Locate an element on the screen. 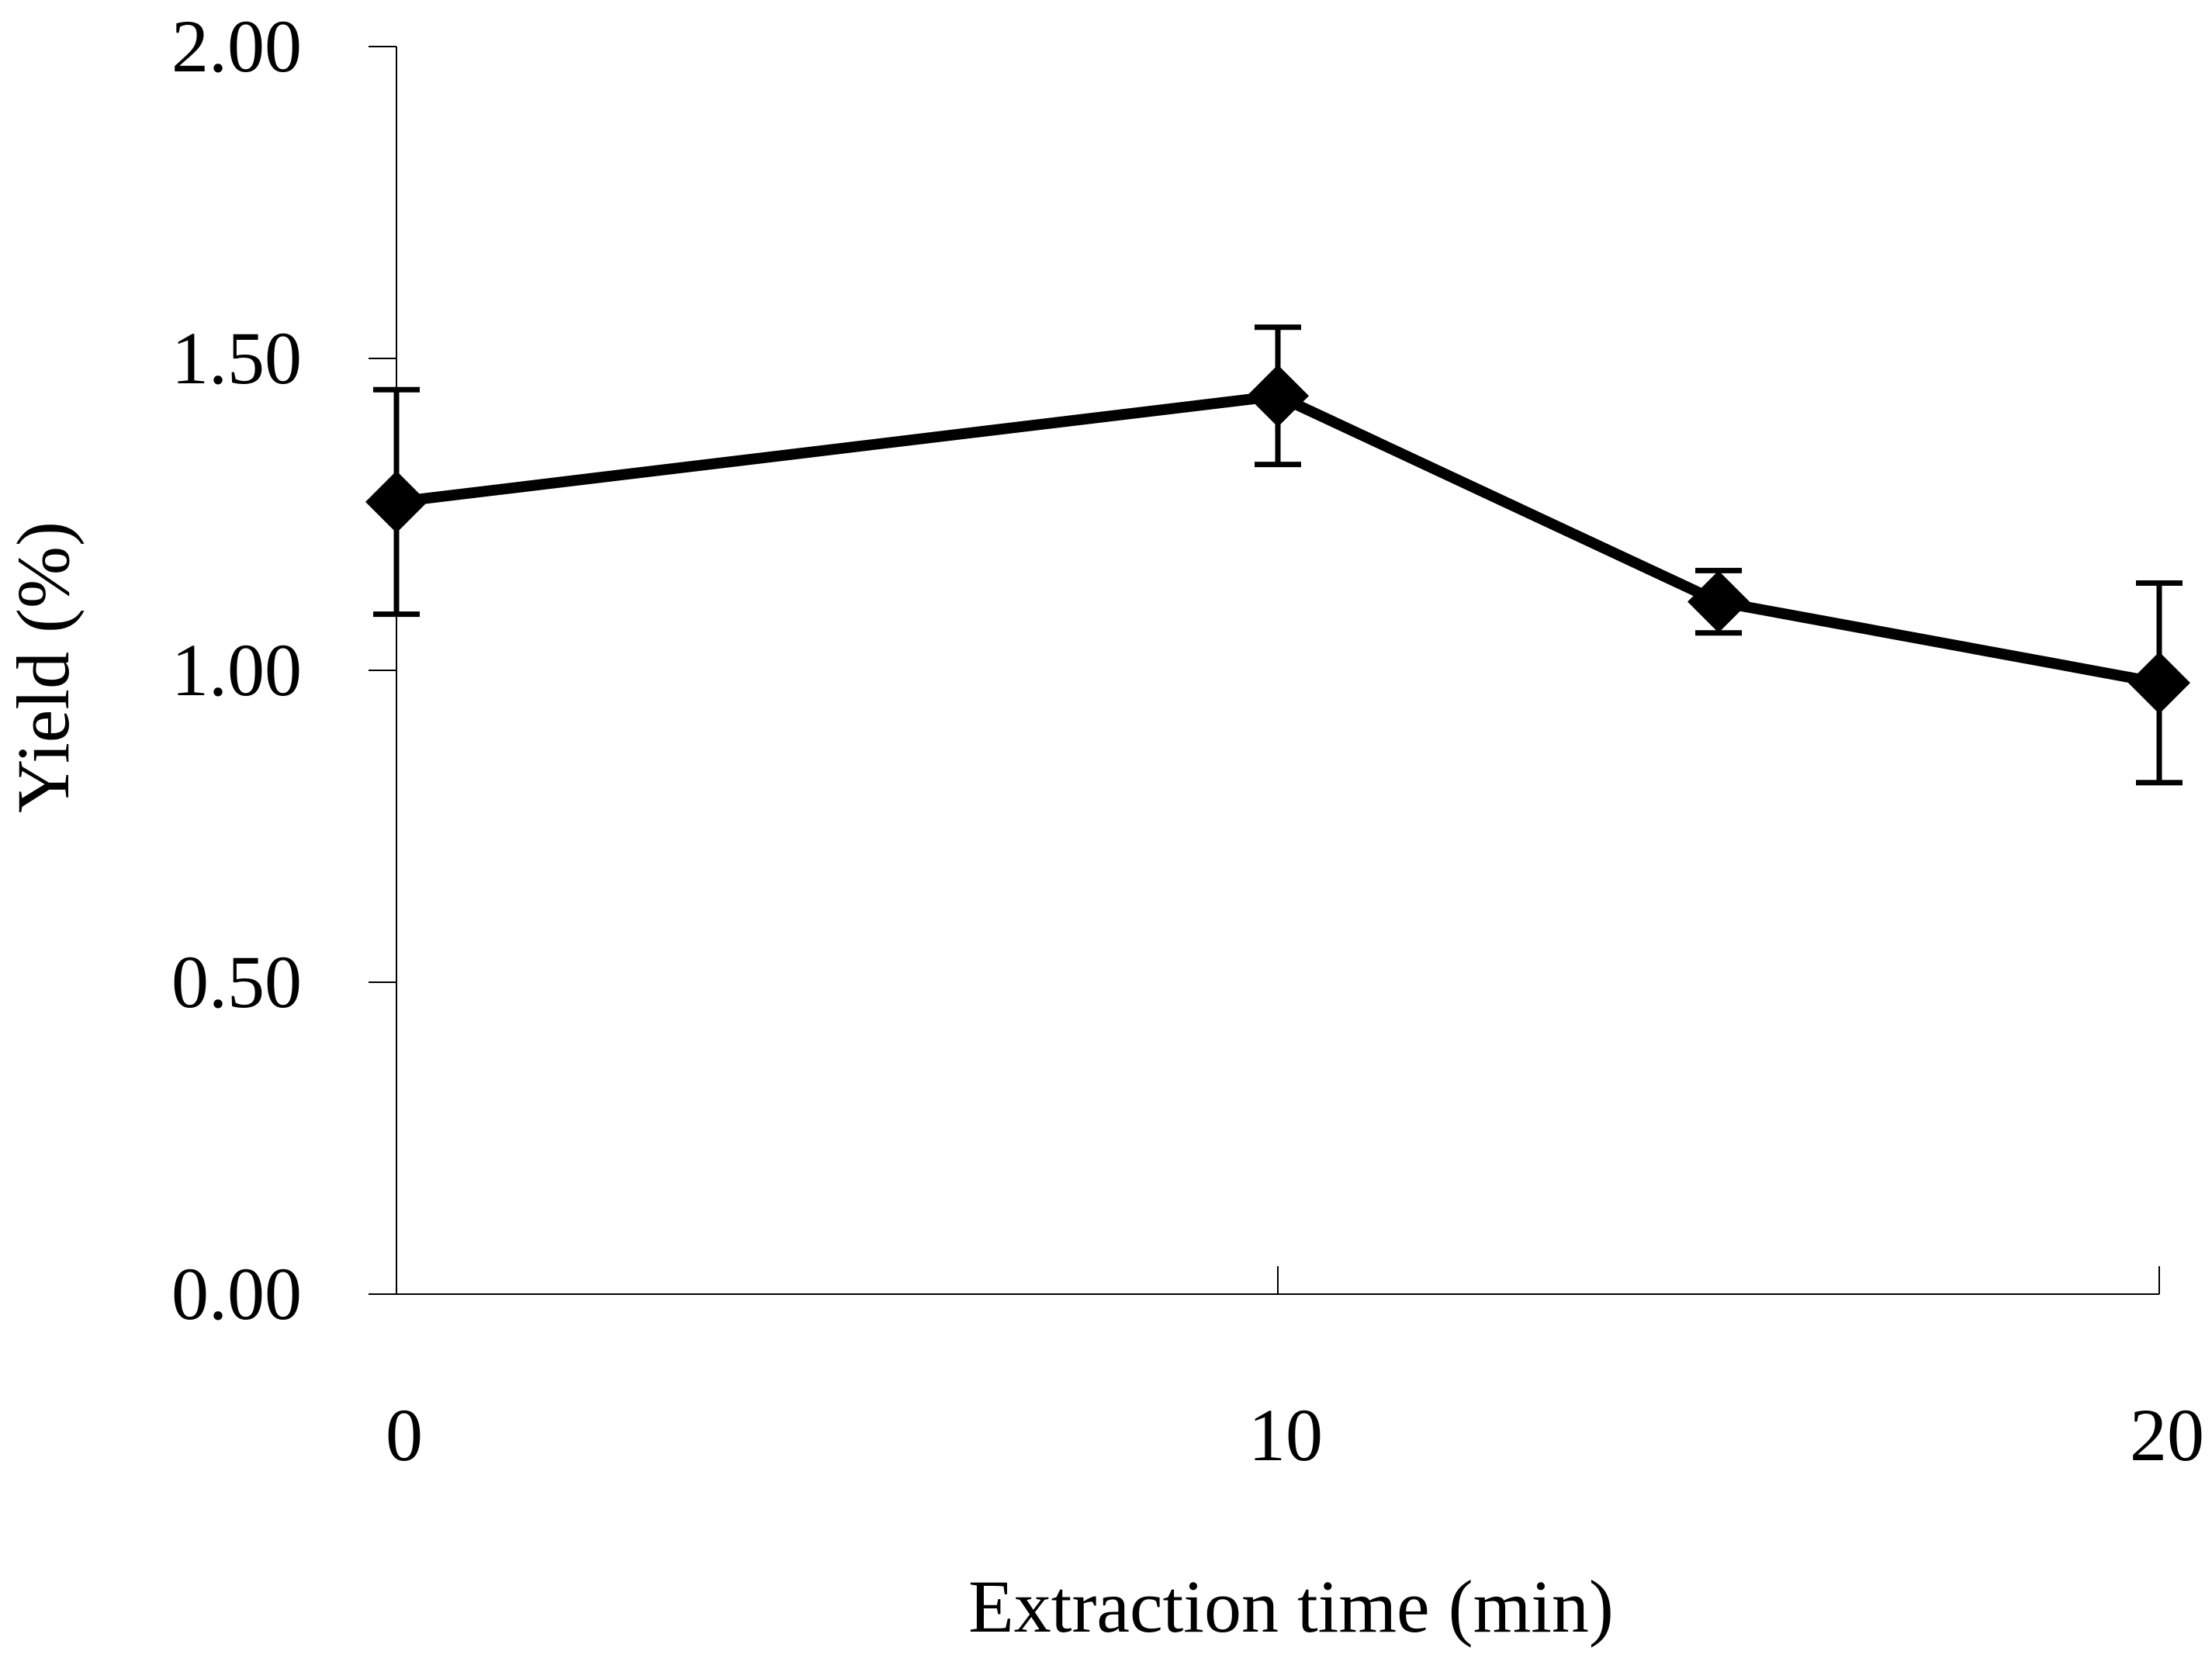 The height and width of the screenshot is (1665, 2212). y-tick-label: 2.00 is located at coordinates (236, 46).